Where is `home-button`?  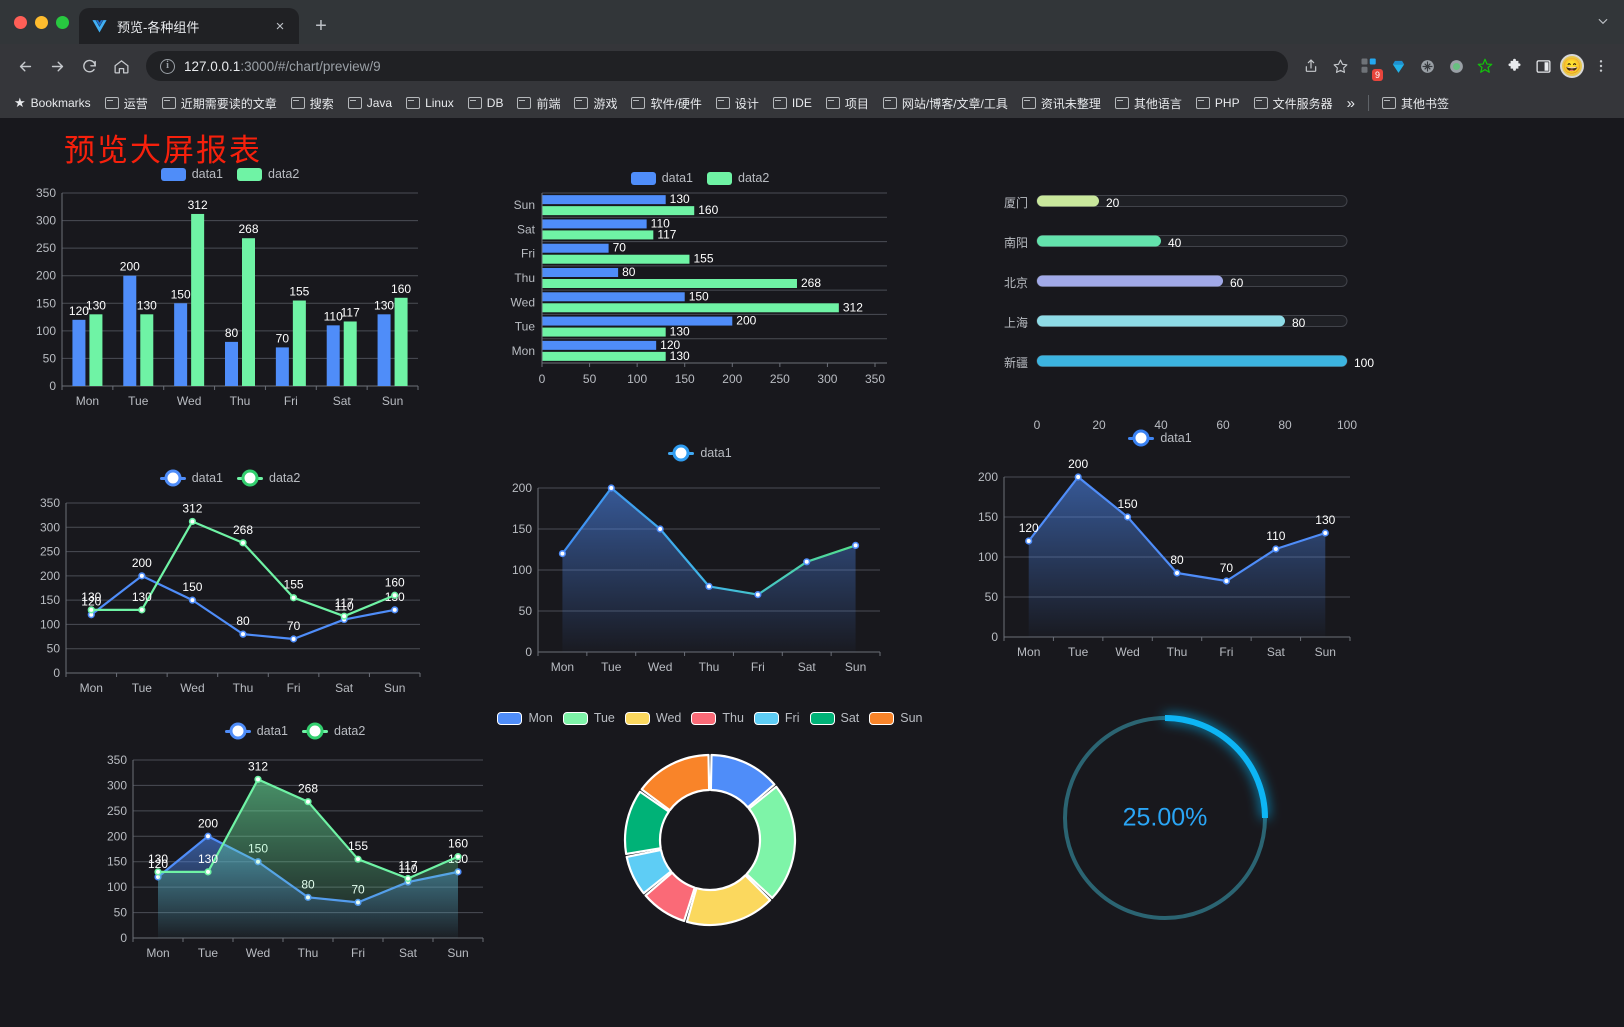 home-button is located at coordinates (121, 66).